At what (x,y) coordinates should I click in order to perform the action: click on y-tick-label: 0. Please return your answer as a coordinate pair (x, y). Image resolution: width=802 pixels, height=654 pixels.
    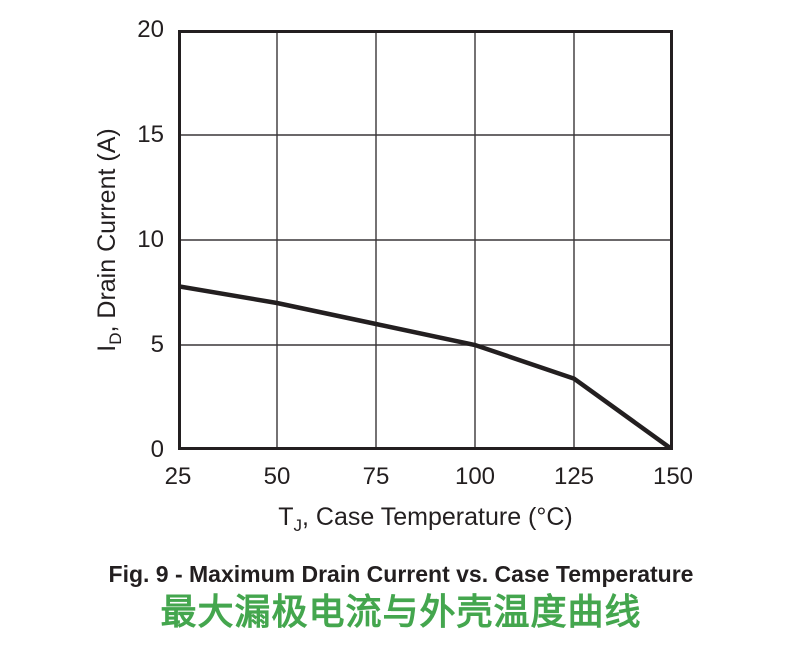
    Looking at the image, I should click on (157, 449).